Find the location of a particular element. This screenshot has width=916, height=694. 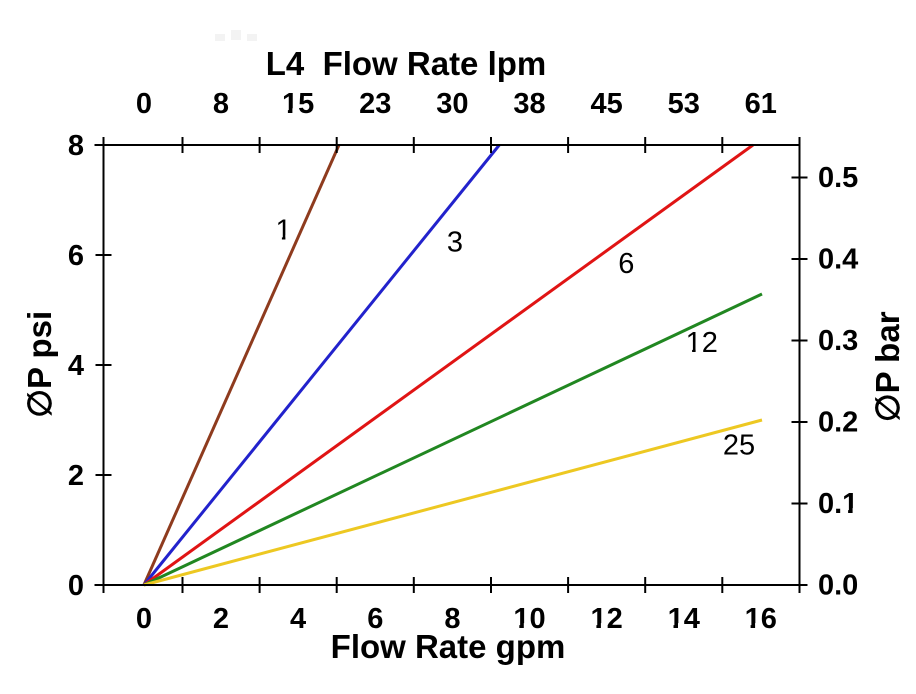

svg-text: ∅P psi is located at coordinates (39, 364).